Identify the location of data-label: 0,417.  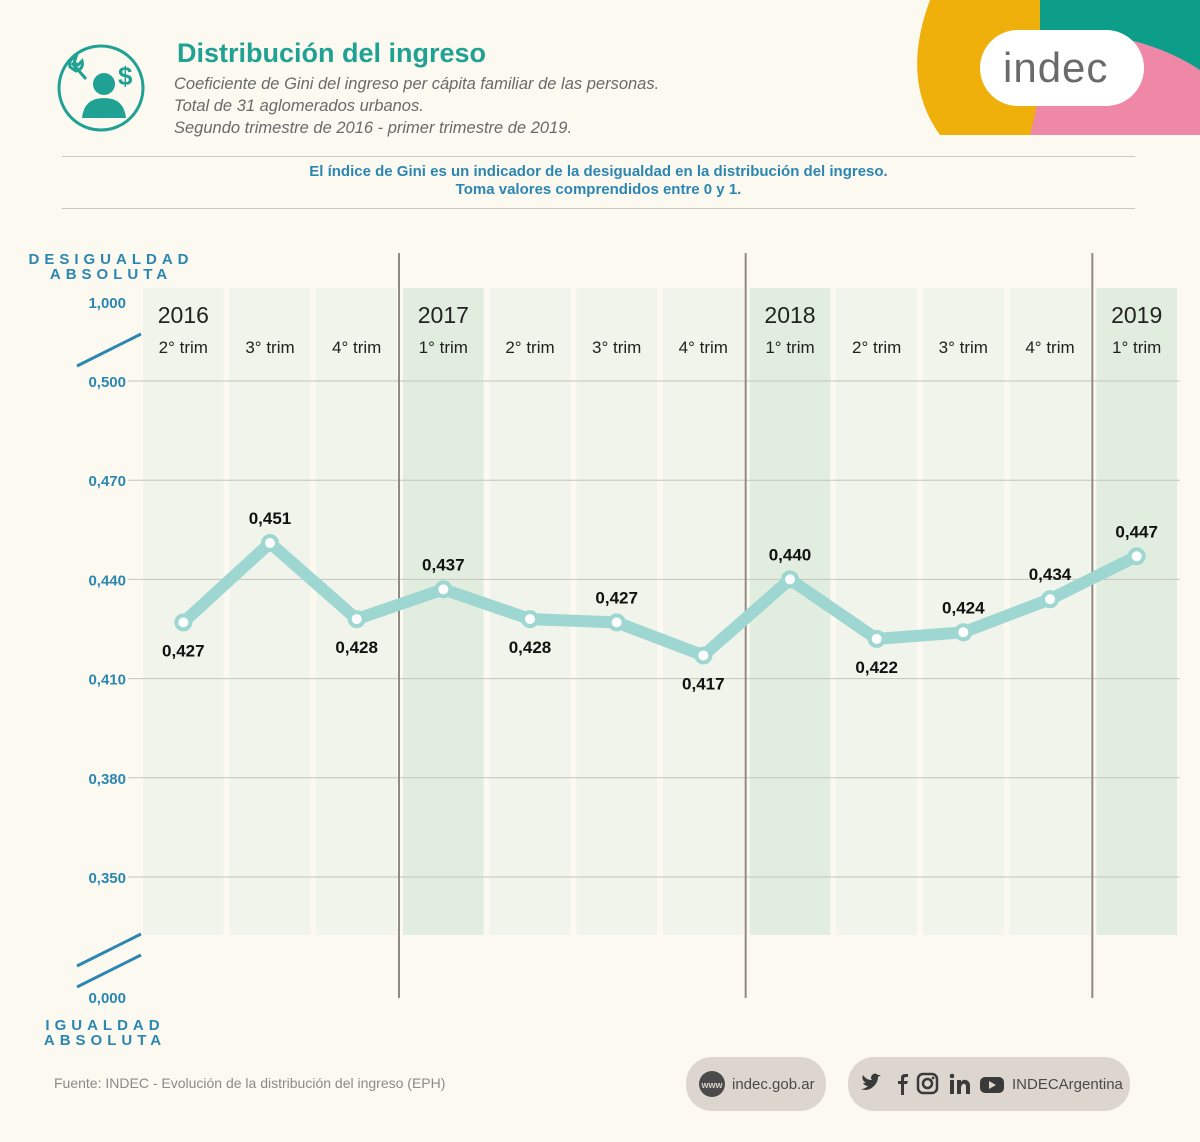
(703, 683).